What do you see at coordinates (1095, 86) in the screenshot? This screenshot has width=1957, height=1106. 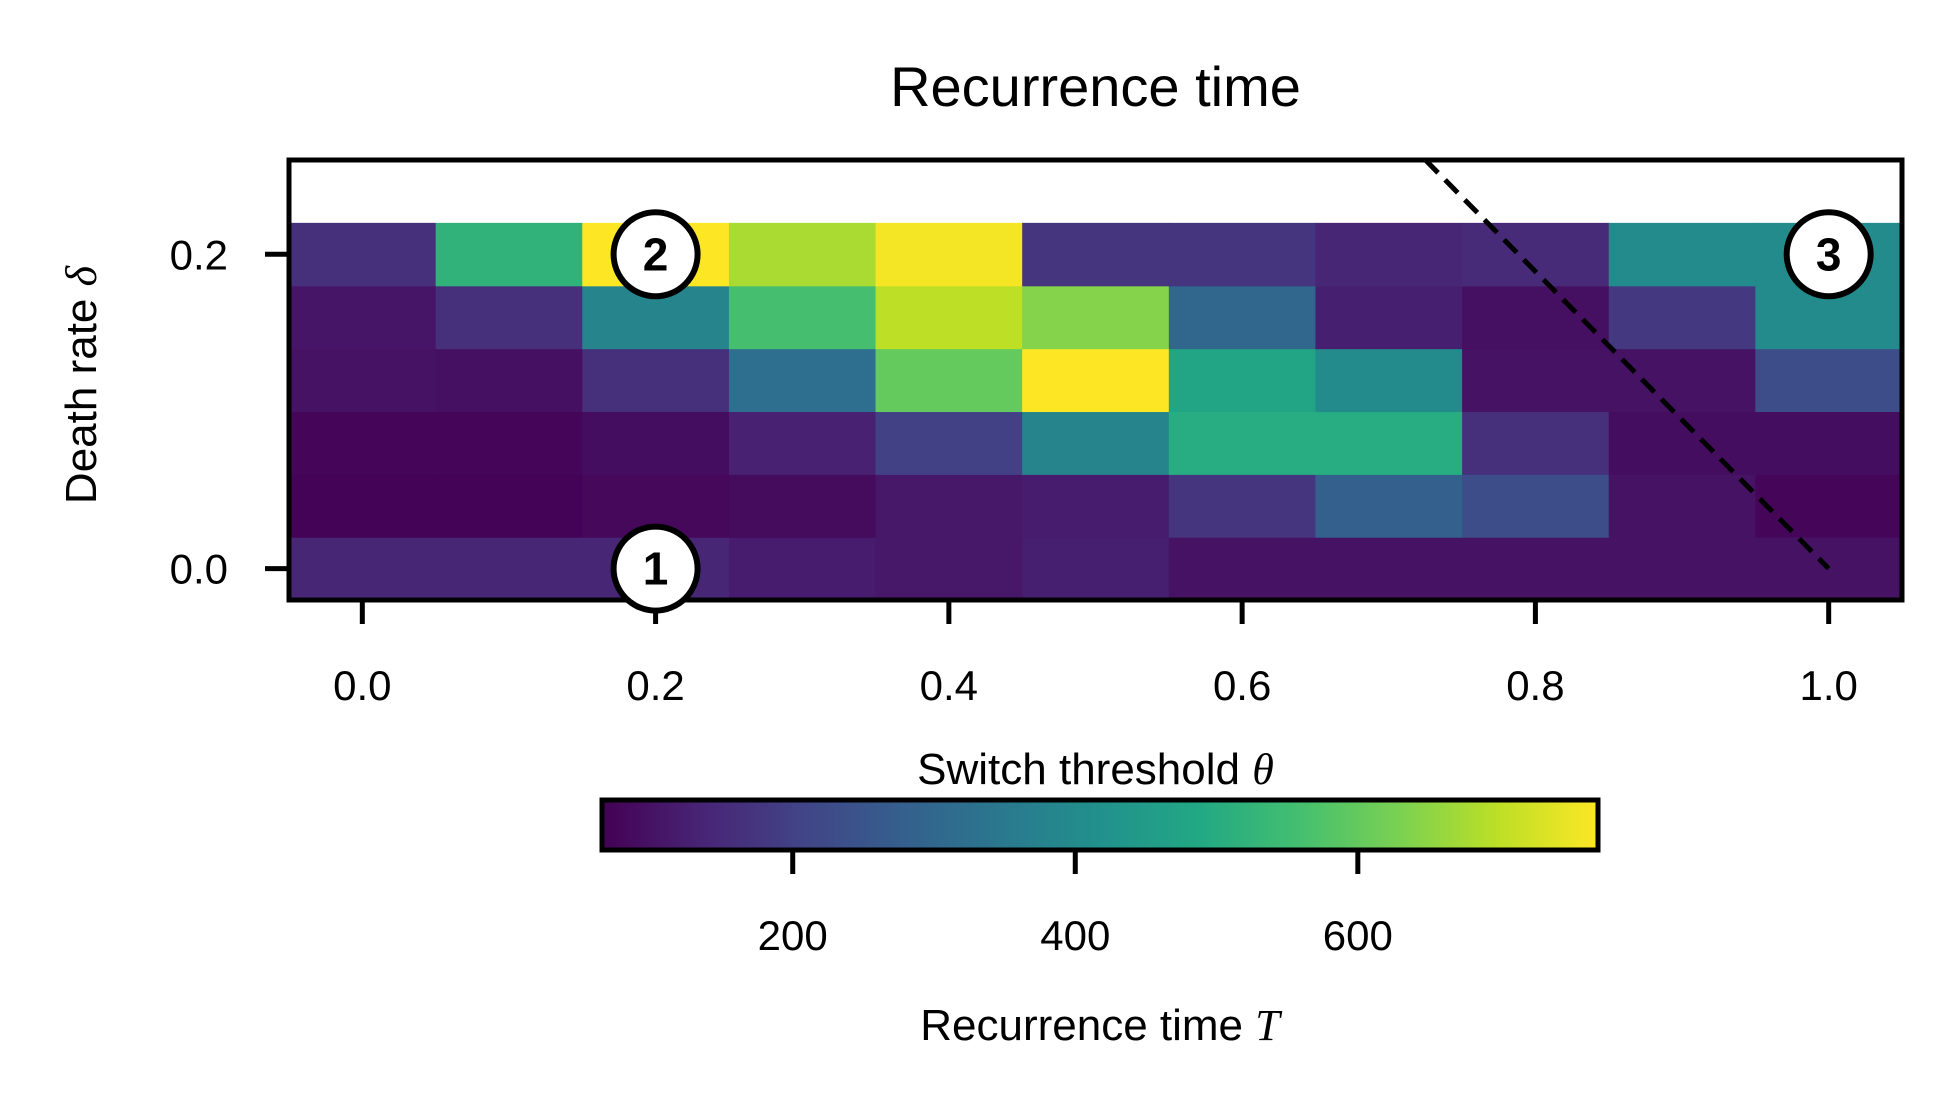 I see `chart-title: Recurrence time` at bounding box center [1095, 86].